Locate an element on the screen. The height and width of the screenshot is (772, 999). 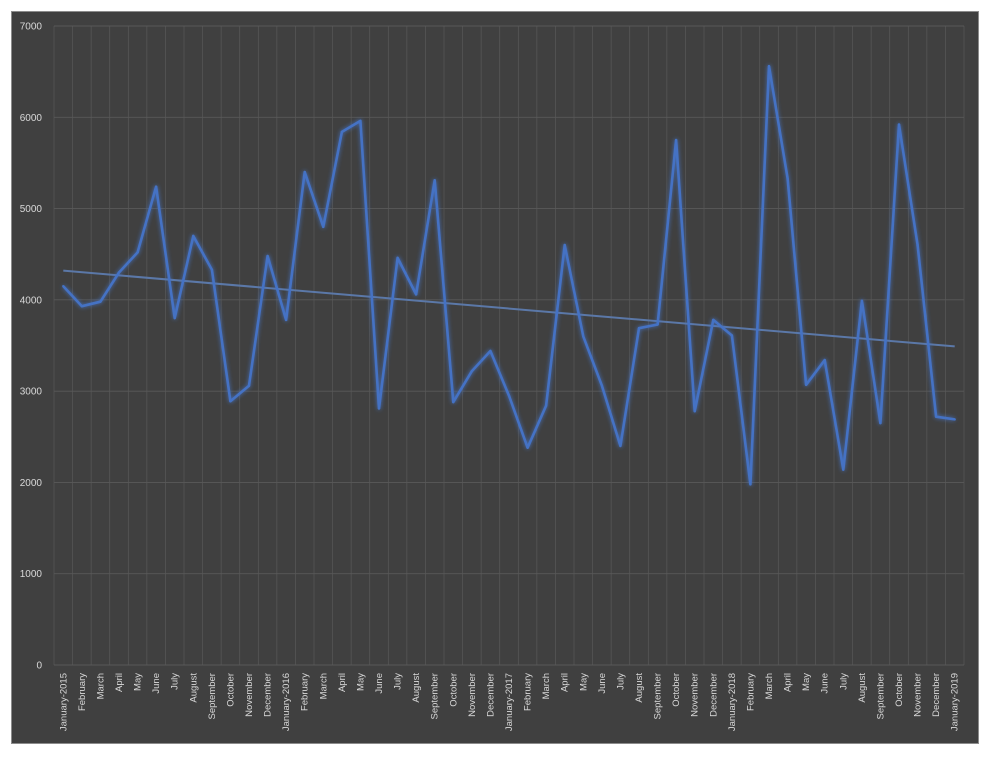
x-tick-label: January-2017 is located at coordinates (509, 702).